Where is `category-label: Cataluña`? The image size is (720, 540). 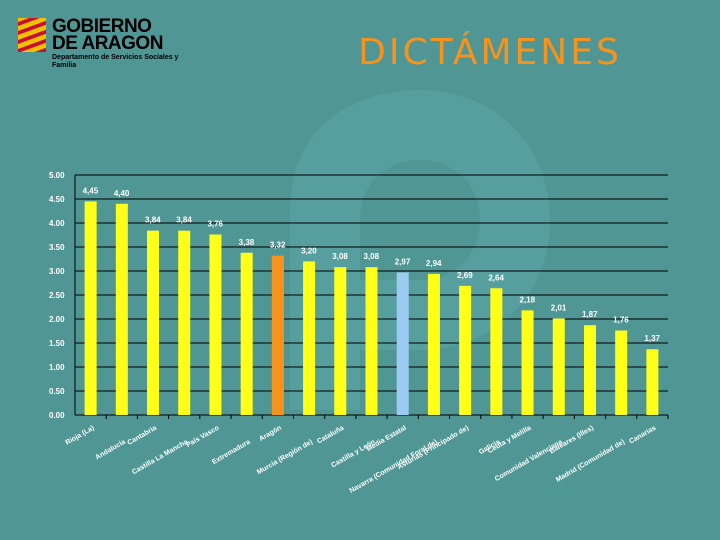 category-label: Cataluña is located at coordinates (330, 435).